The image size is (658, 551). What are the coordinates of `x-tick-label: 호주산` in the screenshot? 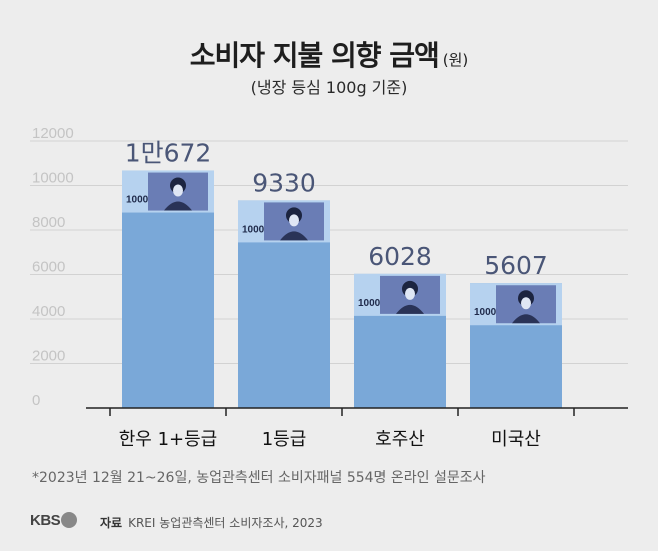 It's located at (400, 439).